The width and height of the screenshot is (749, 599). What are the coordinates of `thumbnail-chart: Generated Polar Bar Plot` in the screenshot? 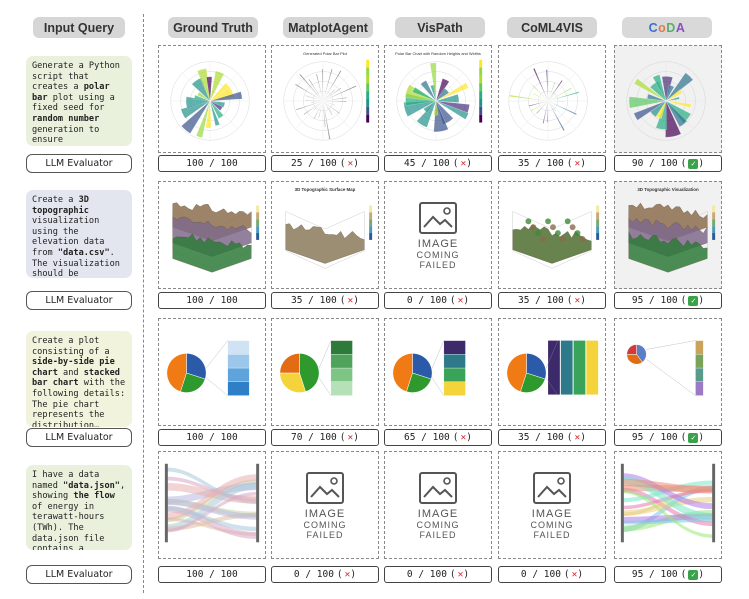 It's located at (326, 96).